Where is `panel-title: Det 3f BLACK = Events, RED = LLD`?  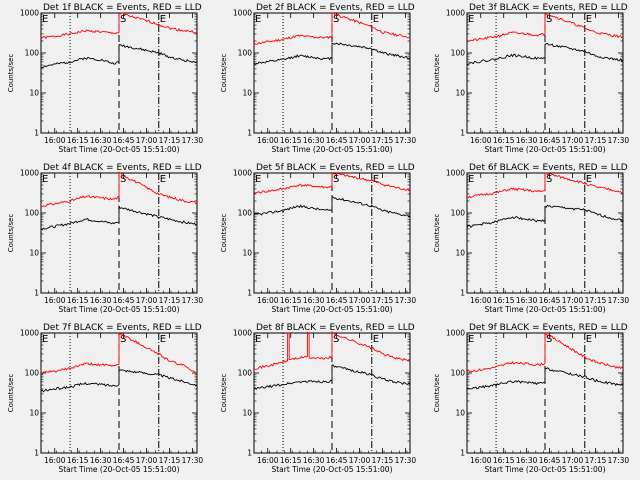 panel-title: Det 3f BLACK = Events, RED = LLD is located at coordinates (548, 8).